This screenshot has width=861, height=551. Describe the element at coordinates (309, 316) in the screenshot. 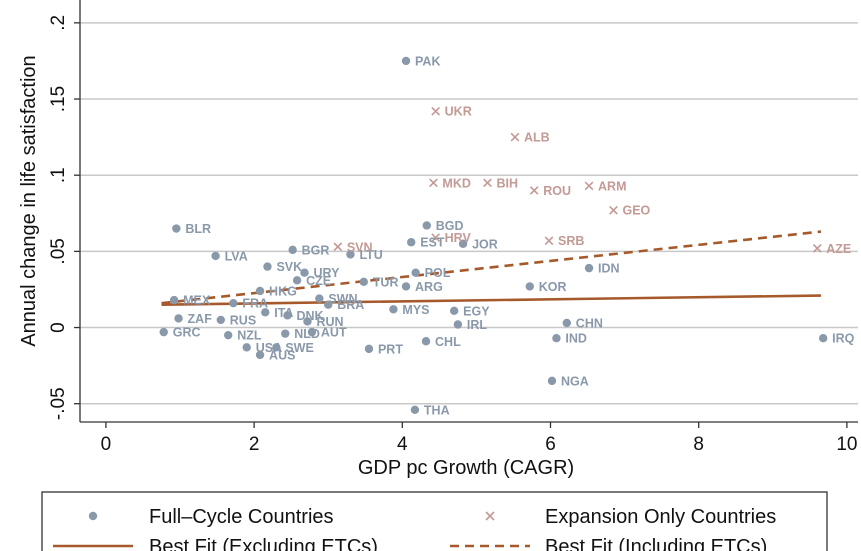

I see `label-dnk: DNK` at that location.